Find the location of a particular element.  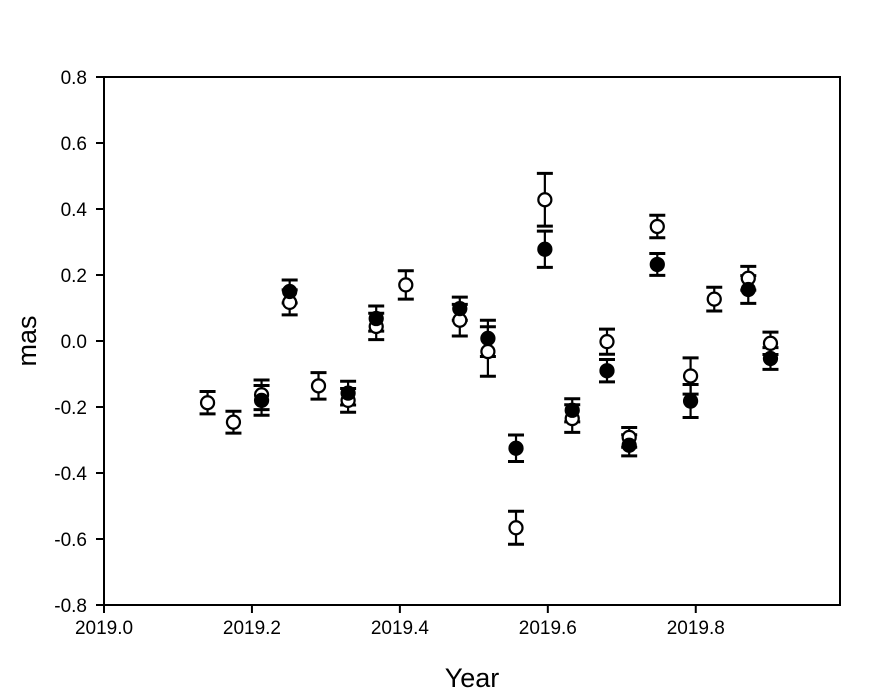

y-tick-label: -0.2 is located at coordinates (70, 408).